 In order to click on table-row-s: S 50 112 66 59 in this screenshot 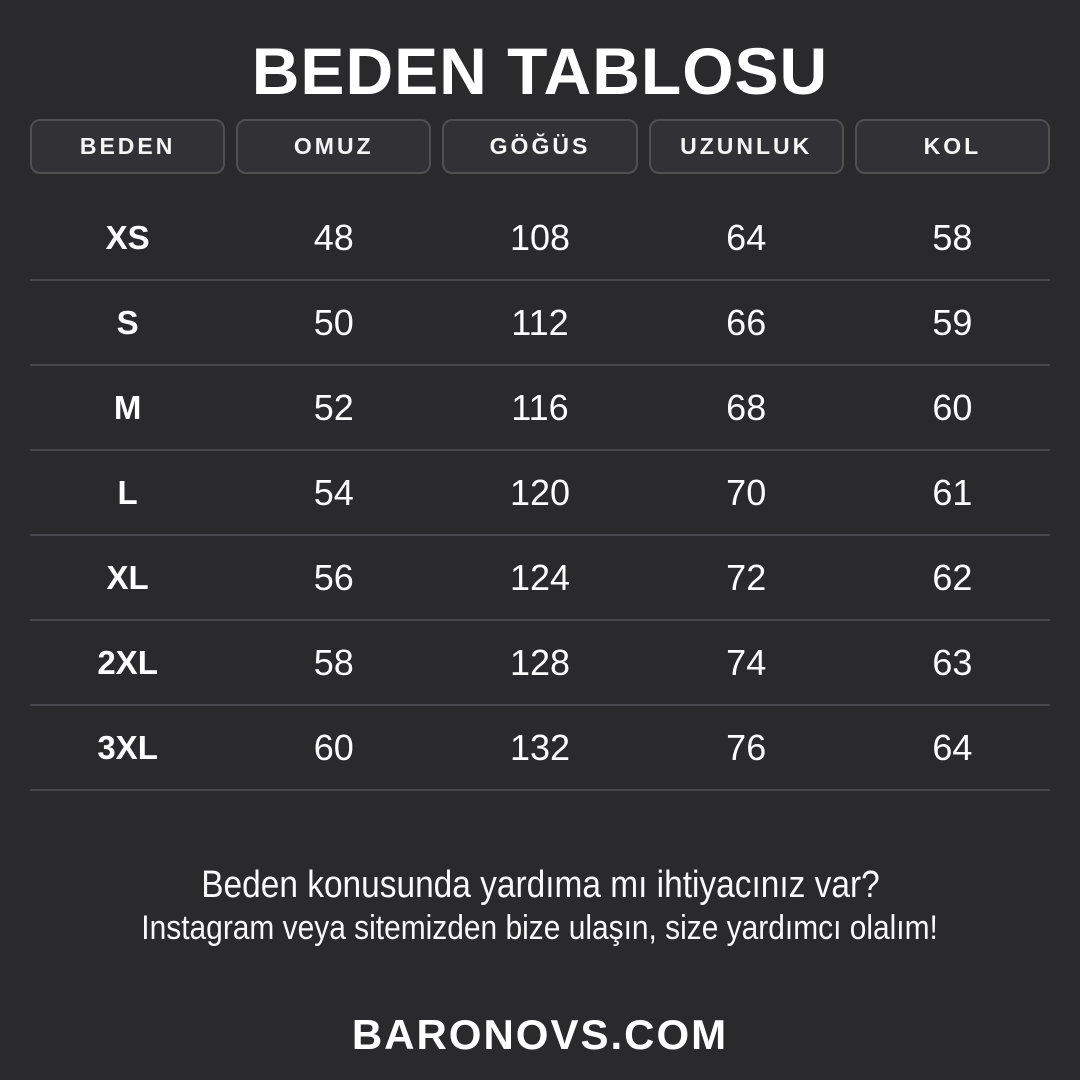, I will do `click(540, 323)`.